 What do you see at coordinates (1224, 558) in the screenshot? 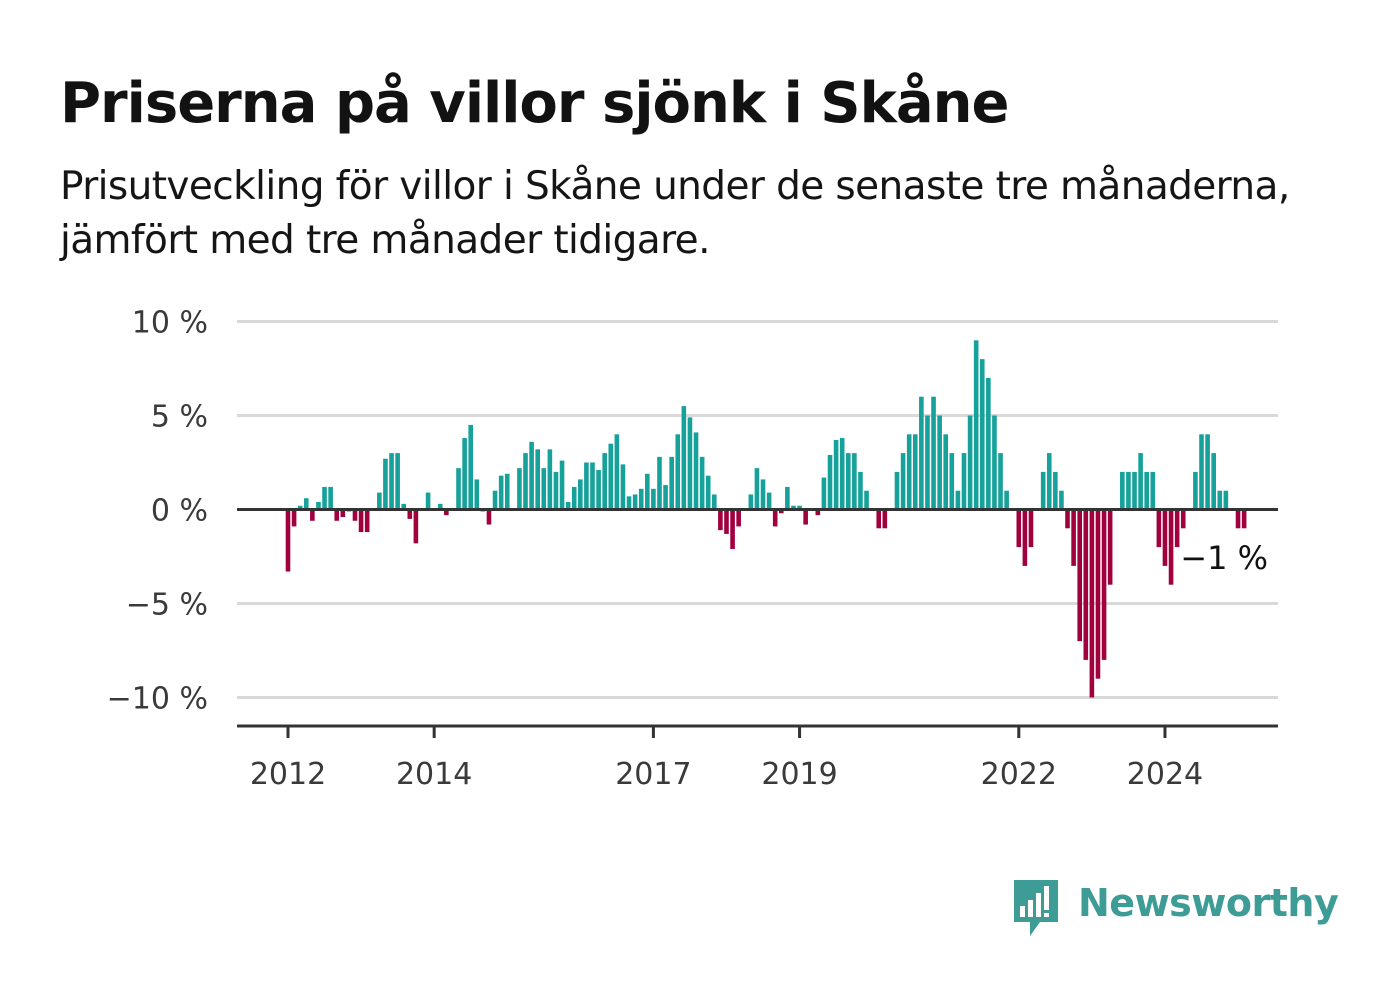
I see `latest-value-label: −1 %` at bounding box center [1224, 558].